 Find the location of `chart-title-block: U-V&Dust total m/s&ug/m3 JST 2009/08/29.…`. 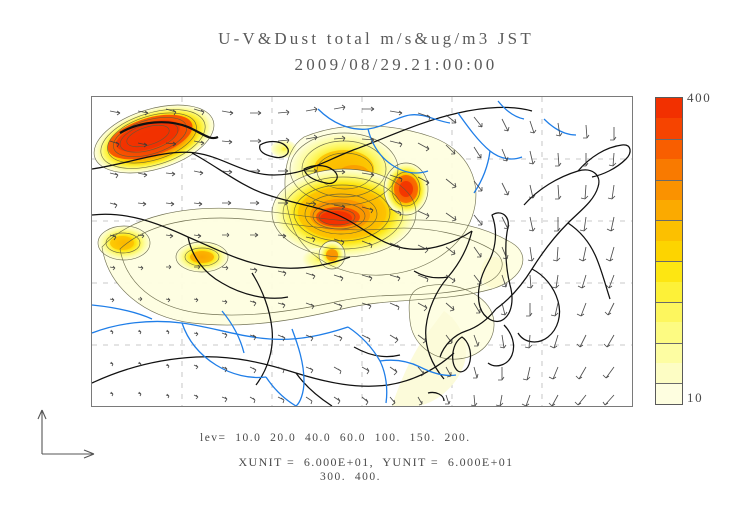

chart-title-block: U-V&Dust total m/s&ug/m3 JST 2009/08/29.… is located at coordinates (376, 52).